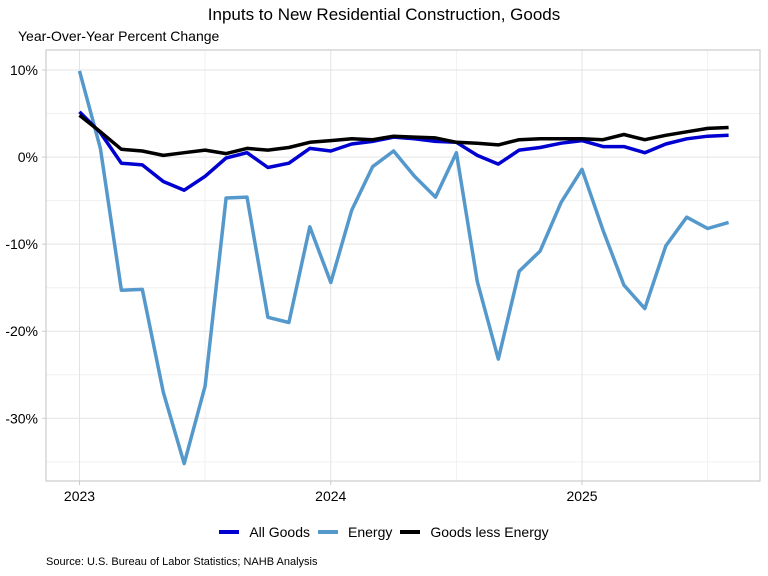 The image size is (768, 576). Describe the element at coordinates (330, 496) in the screenshot. I see `x-tick-label: 2024` at that location.